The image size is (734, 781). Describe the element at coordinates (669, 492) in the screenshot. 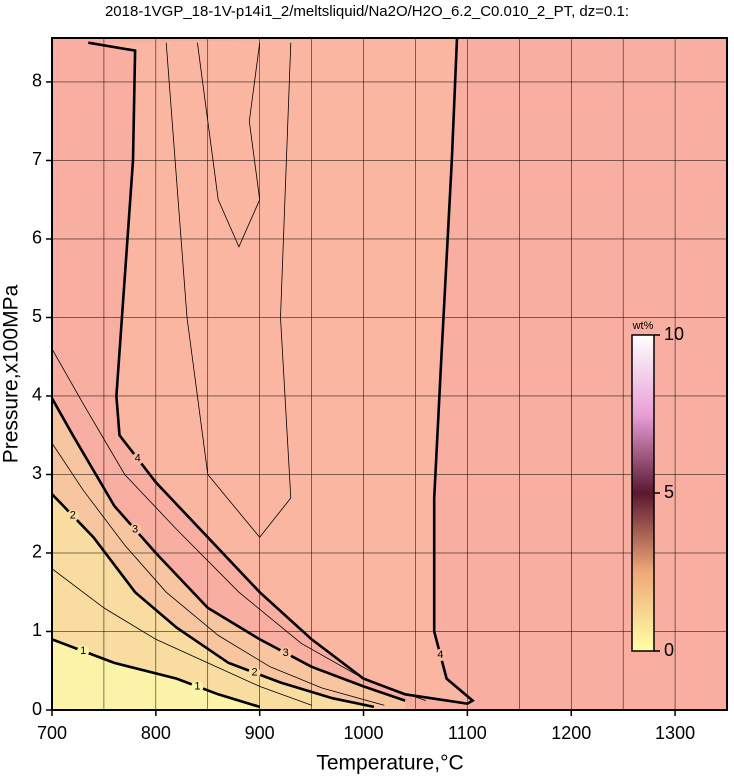

I see `colorbar-tick-label: 5` at that location.